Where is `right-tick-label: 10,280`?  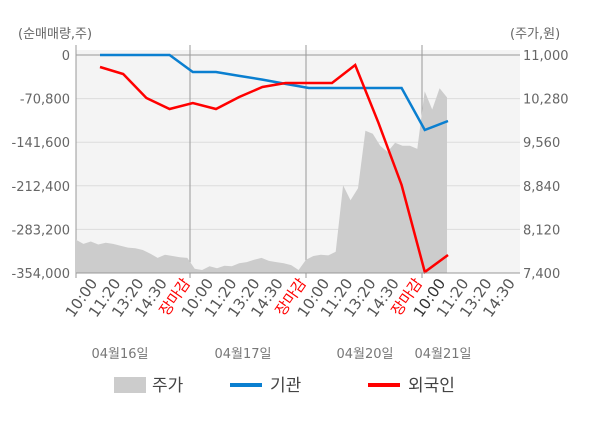
right-tick-label: 10,280 is located at coordinates (546, 100).